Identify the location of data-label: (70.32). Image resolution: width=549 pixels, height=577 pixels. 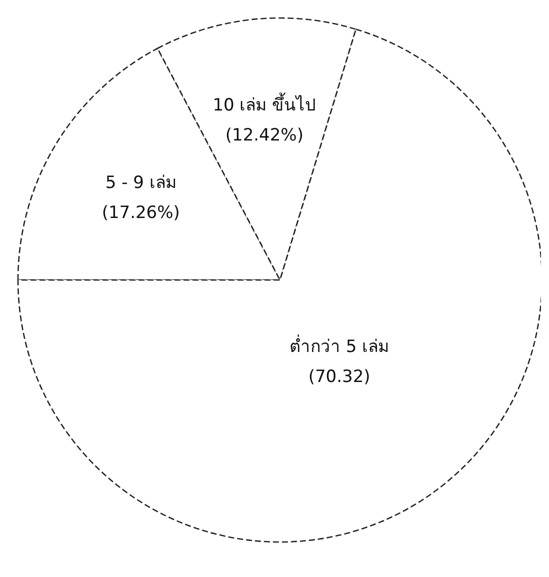
(339, 376).